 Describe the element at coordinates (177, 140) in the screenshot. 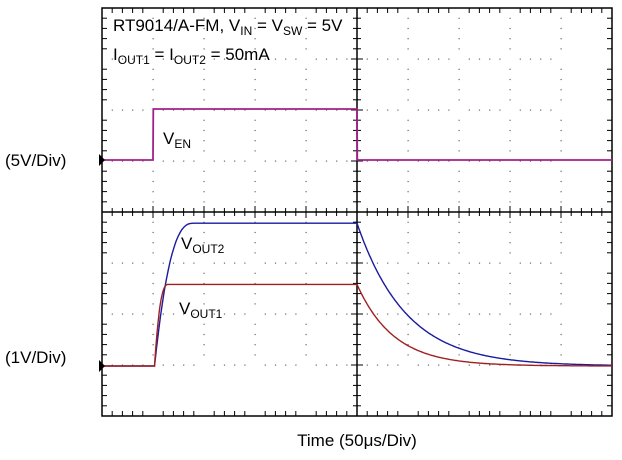

I see `label-ven: VEN` at that location.